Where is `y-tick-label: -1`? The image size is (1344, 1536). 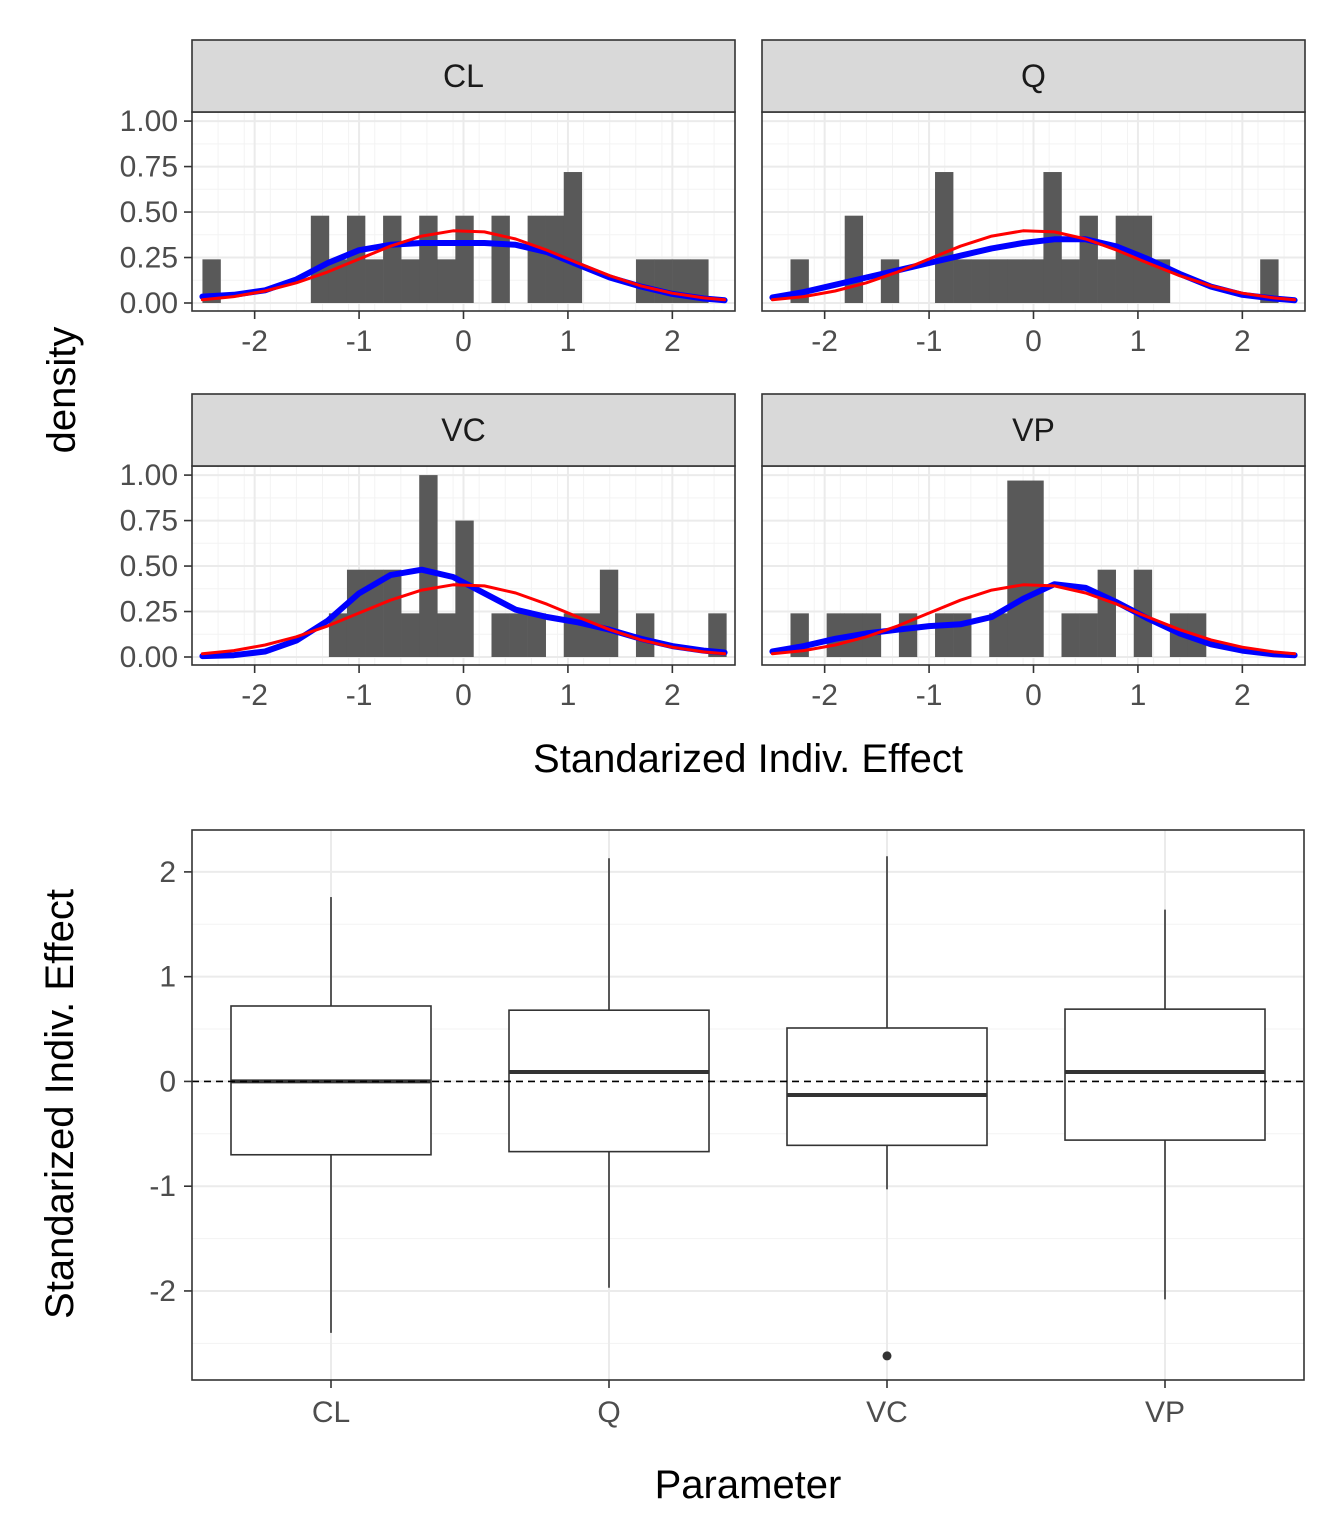
y-tick-label: -1 is located at coordinates (162, 1186).